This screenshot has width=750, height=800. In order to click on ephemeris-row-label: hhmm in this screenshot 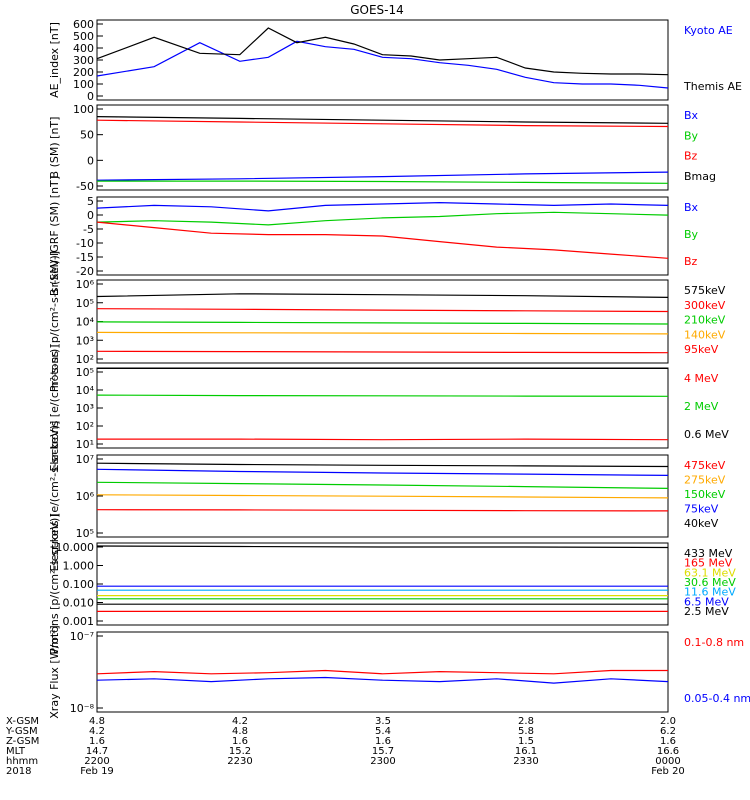, I will do `click(22, 761)`.